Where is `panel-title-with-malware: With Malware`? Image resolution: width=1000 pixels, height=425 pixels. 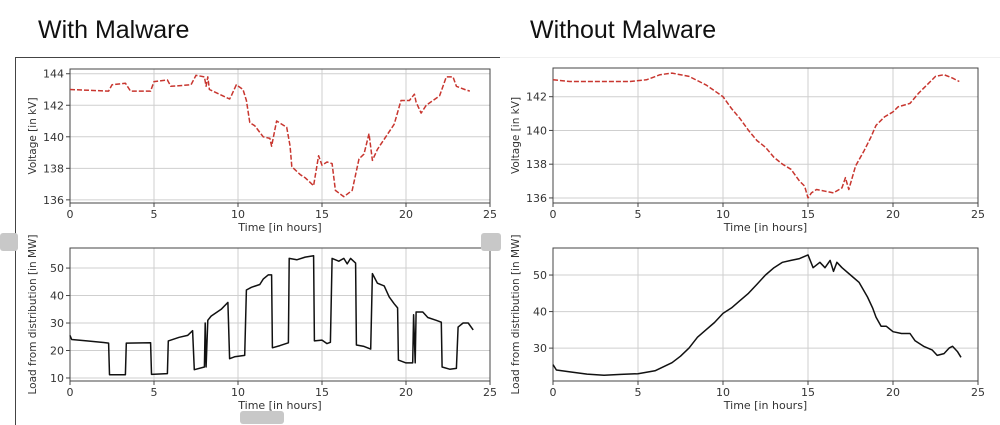 panel-title-with-malware: With Malware is located at coordinates (114, 30).